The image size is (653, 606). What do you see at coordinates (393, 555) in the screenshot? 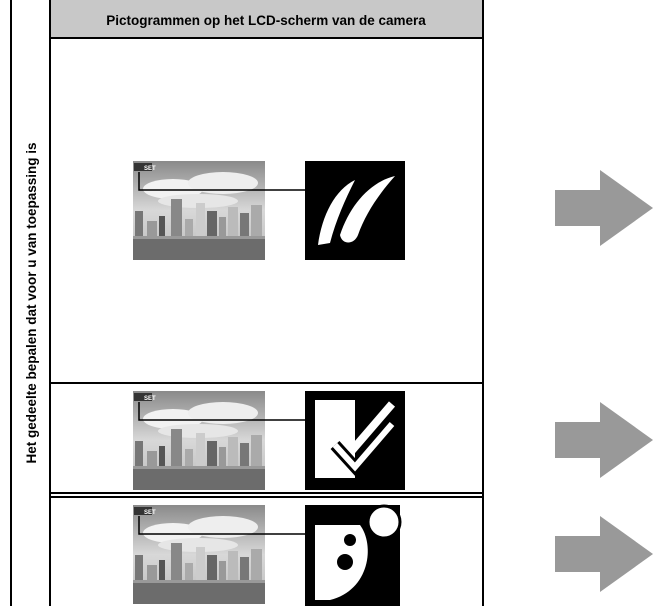
I see `row-3: SET` at bounding box center [393, 555].